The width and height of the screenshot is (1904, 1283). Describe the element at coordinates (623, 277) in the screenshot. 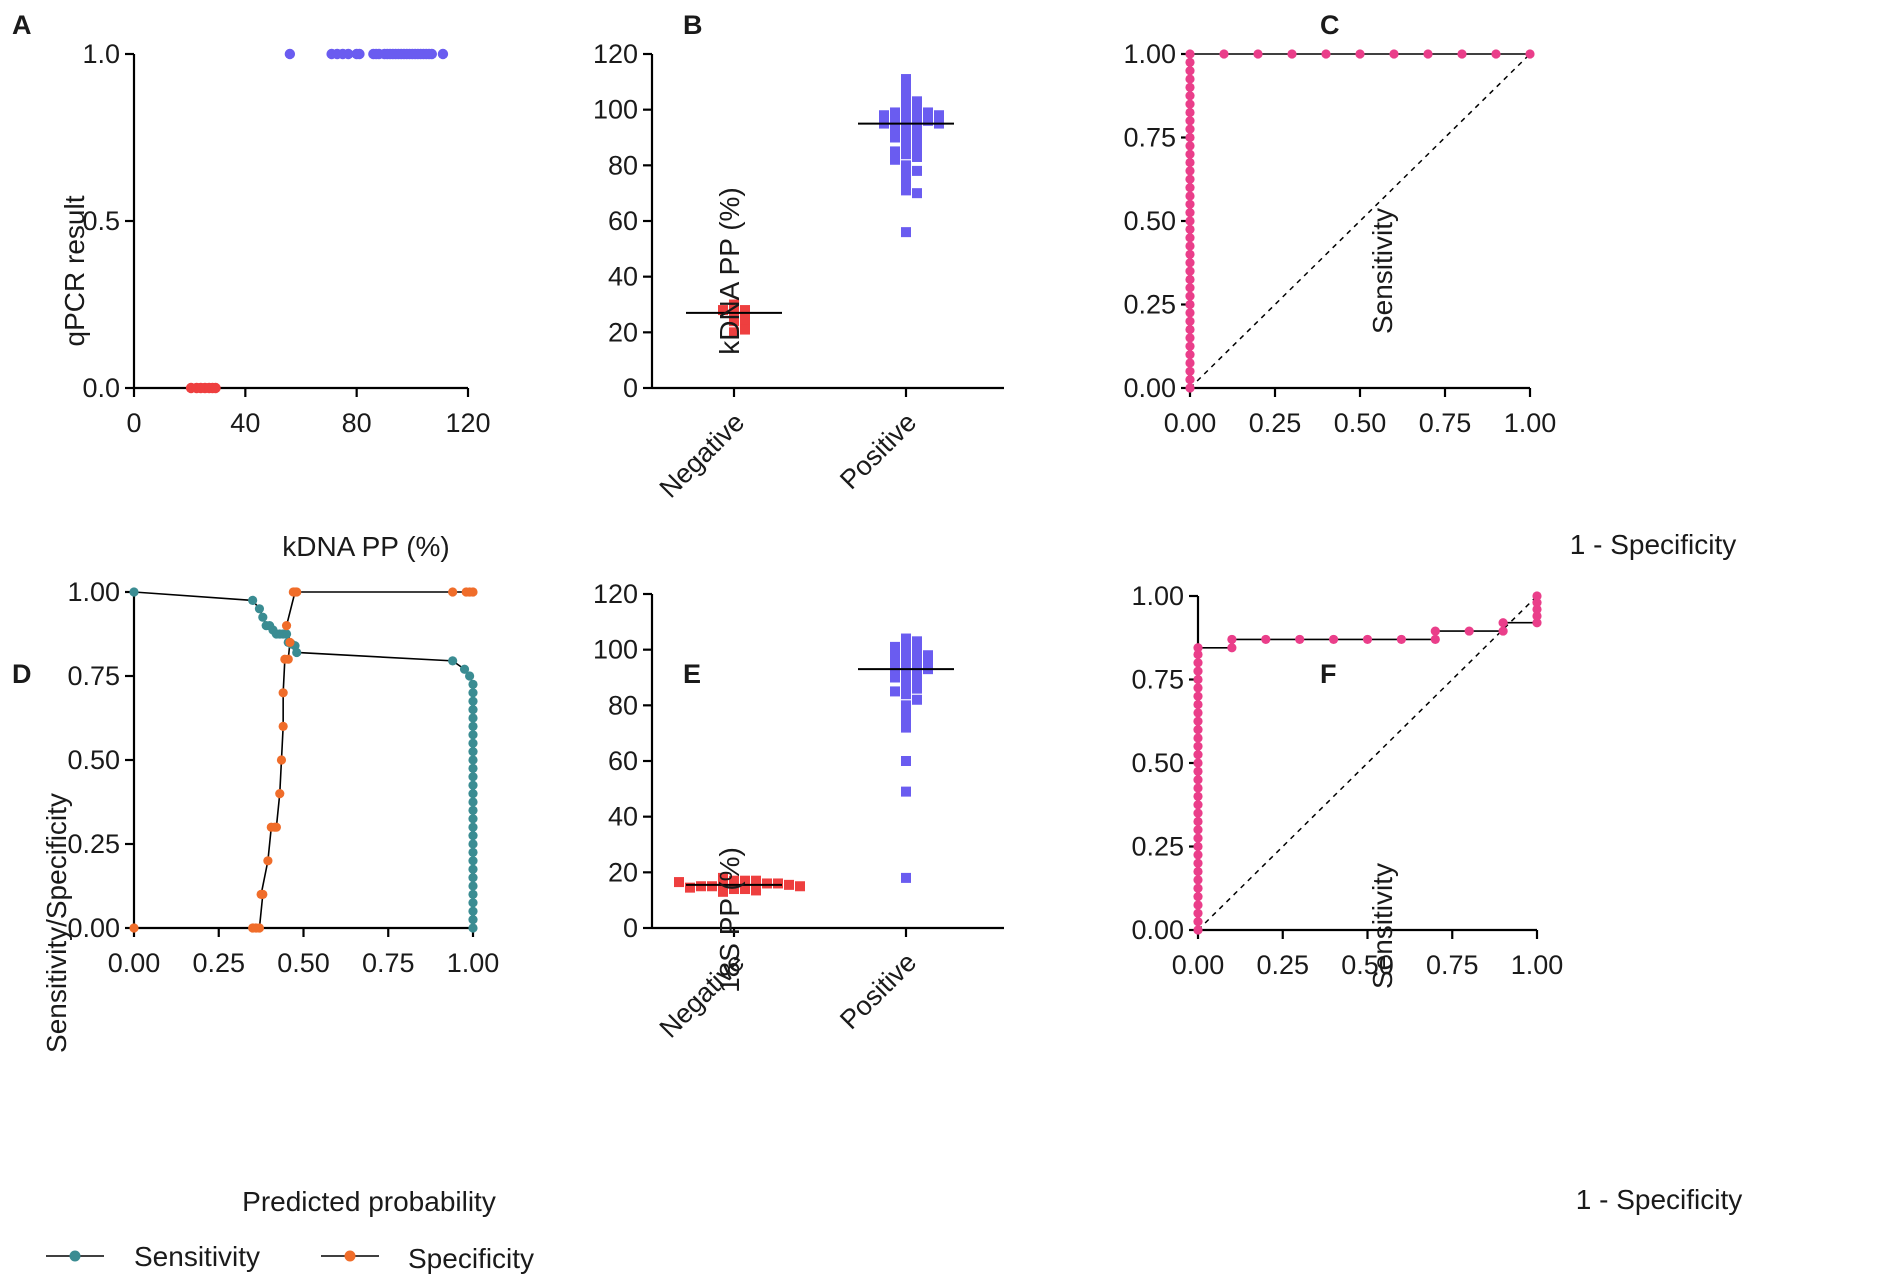

I see `y-tick-label: 40` at that location.